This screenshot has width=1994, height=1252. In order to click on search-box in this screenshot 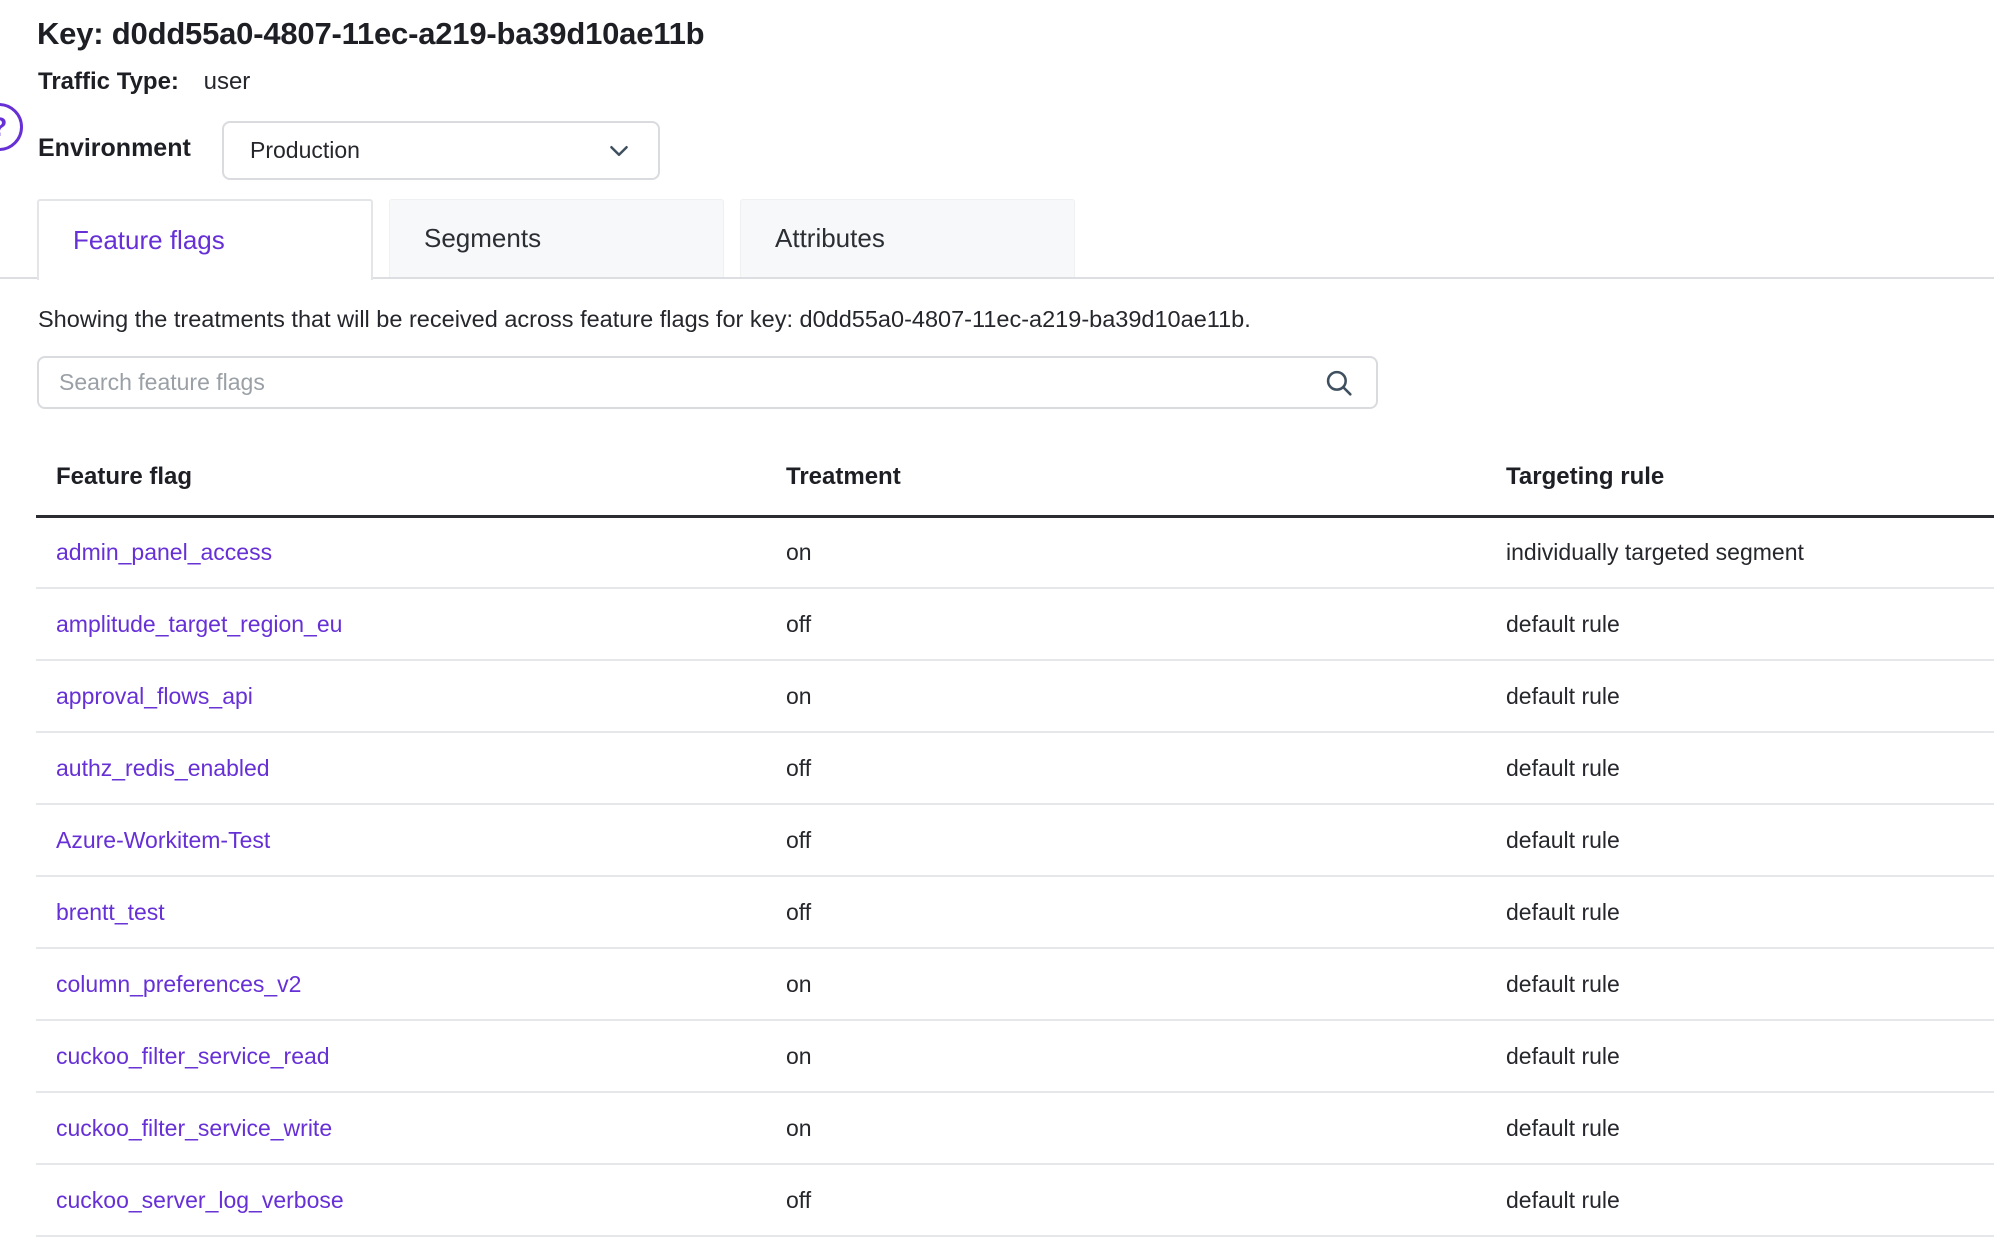, I will do `click(707, 382)`.